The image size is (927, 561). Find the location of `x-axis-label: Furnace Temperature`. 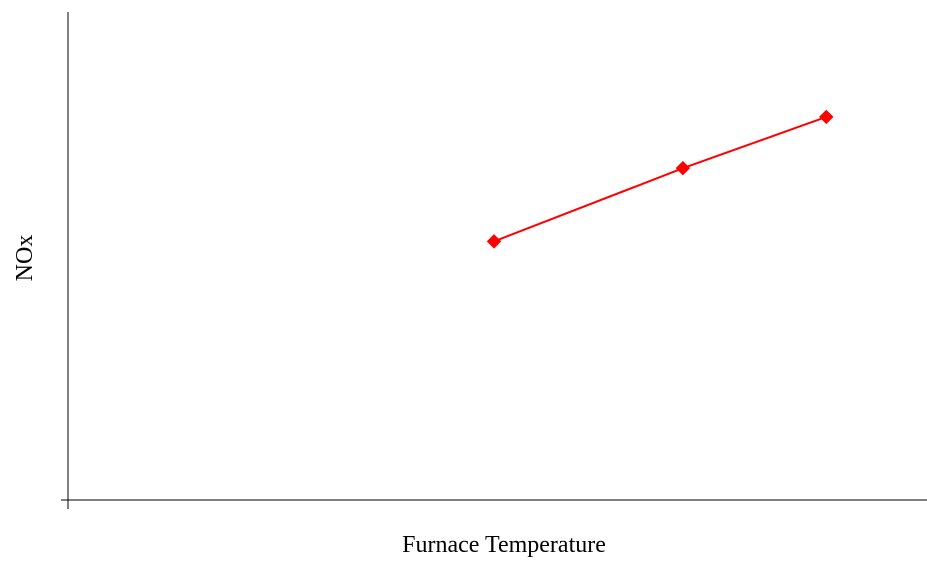

x-axis-label: Furnace Temperature is located at coordinates (504, 545).